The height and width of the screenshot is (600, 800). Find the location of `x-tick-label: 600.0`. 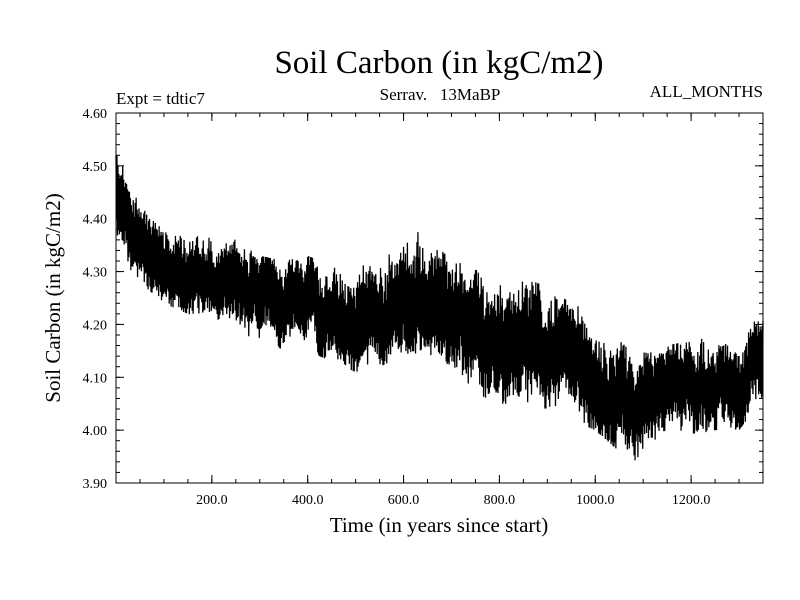

x-tick-label: 600.0 is located at coordinates (404, 500).